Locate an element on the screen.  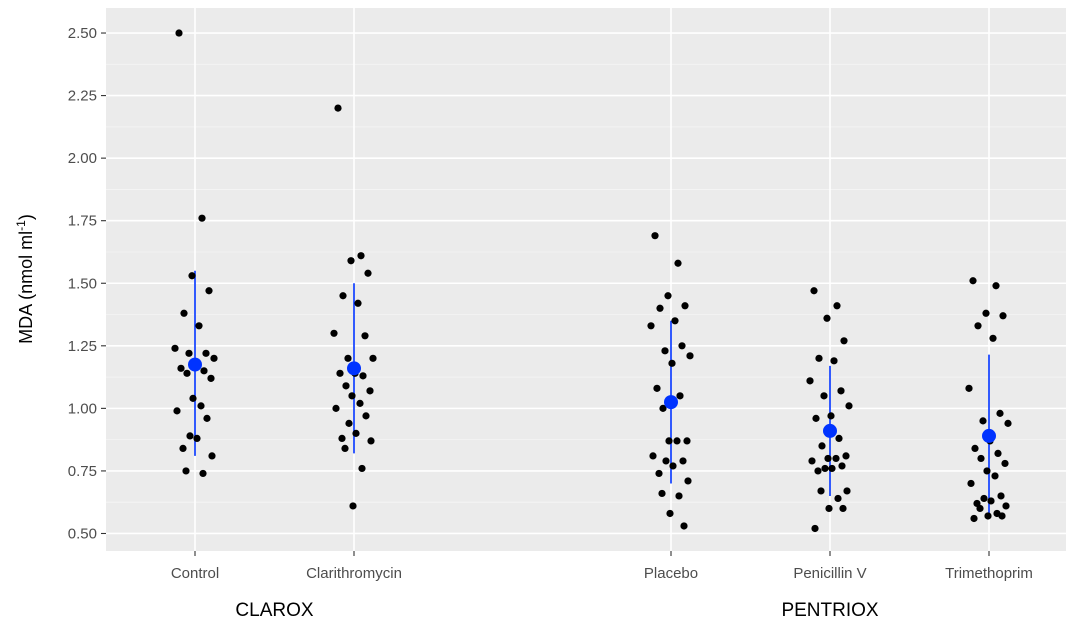
group-labels: CLAROX PENTRIOX is located at coordinates (556, 610).